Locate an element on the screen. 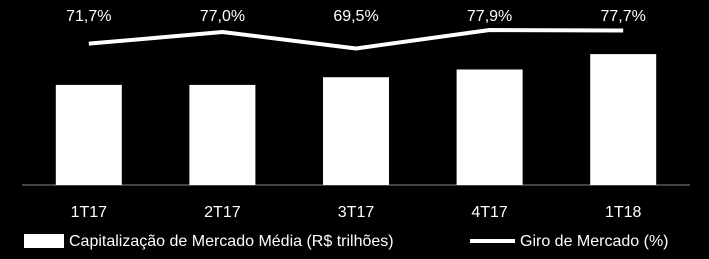 Image resolution: width=709 pixels, height=259 pixels. line is located at coordinates (356, 39).